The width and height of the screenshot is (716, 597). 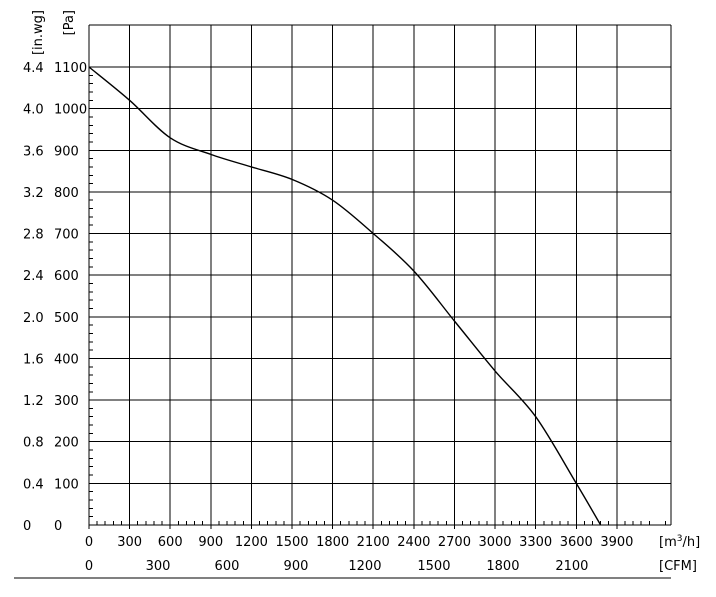 I want to click on y-tick-label-pa: 200, so click(x=66, y=443).